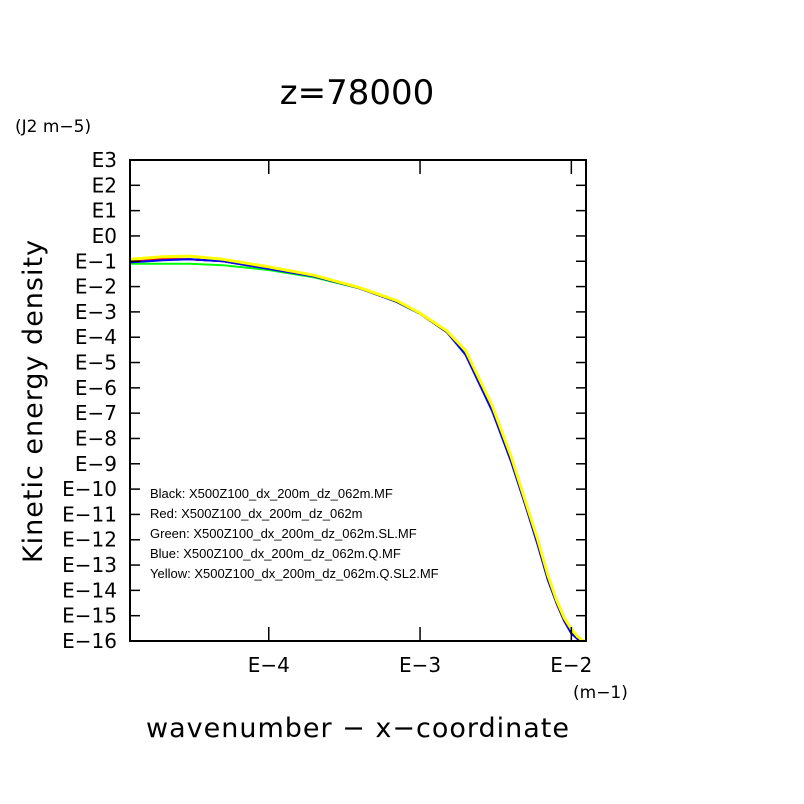  What do you see at coordinates (96, 287) in the screenshot?
I see `y-tick-label: E−2` at bounding box center [96, 287].